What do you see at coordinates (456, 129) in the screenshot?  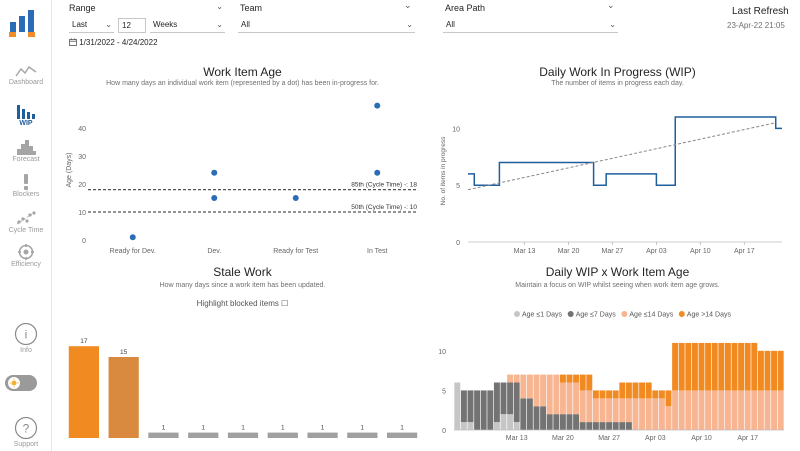 I see `y-tick-label: 10` at bounding box center [456, 129].